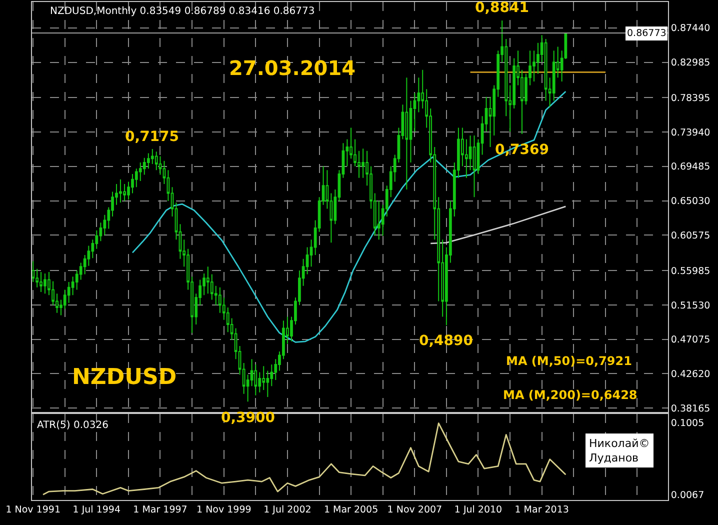  I want to click on line-series, so click(498, 225).